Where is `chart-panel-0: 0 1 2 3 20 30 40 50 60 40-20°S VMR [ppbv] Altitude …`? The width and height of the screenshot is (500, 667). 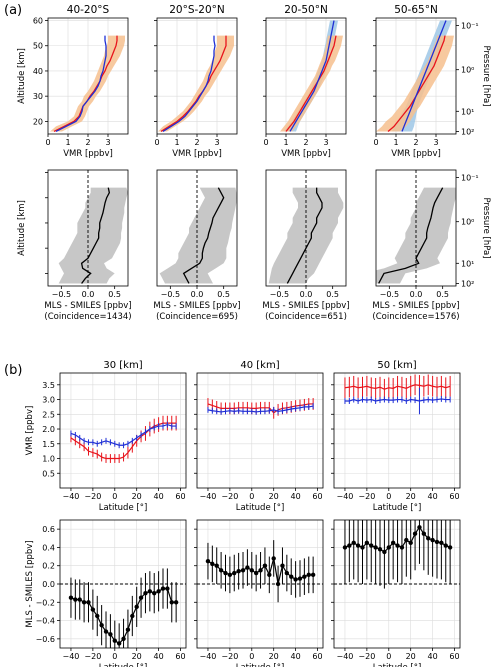 chart-panel-0: 0 1 2 3 20 30 40 50 60 40-20°S VMR [ppbv] Altitude … is located at coordinates (73, 81).